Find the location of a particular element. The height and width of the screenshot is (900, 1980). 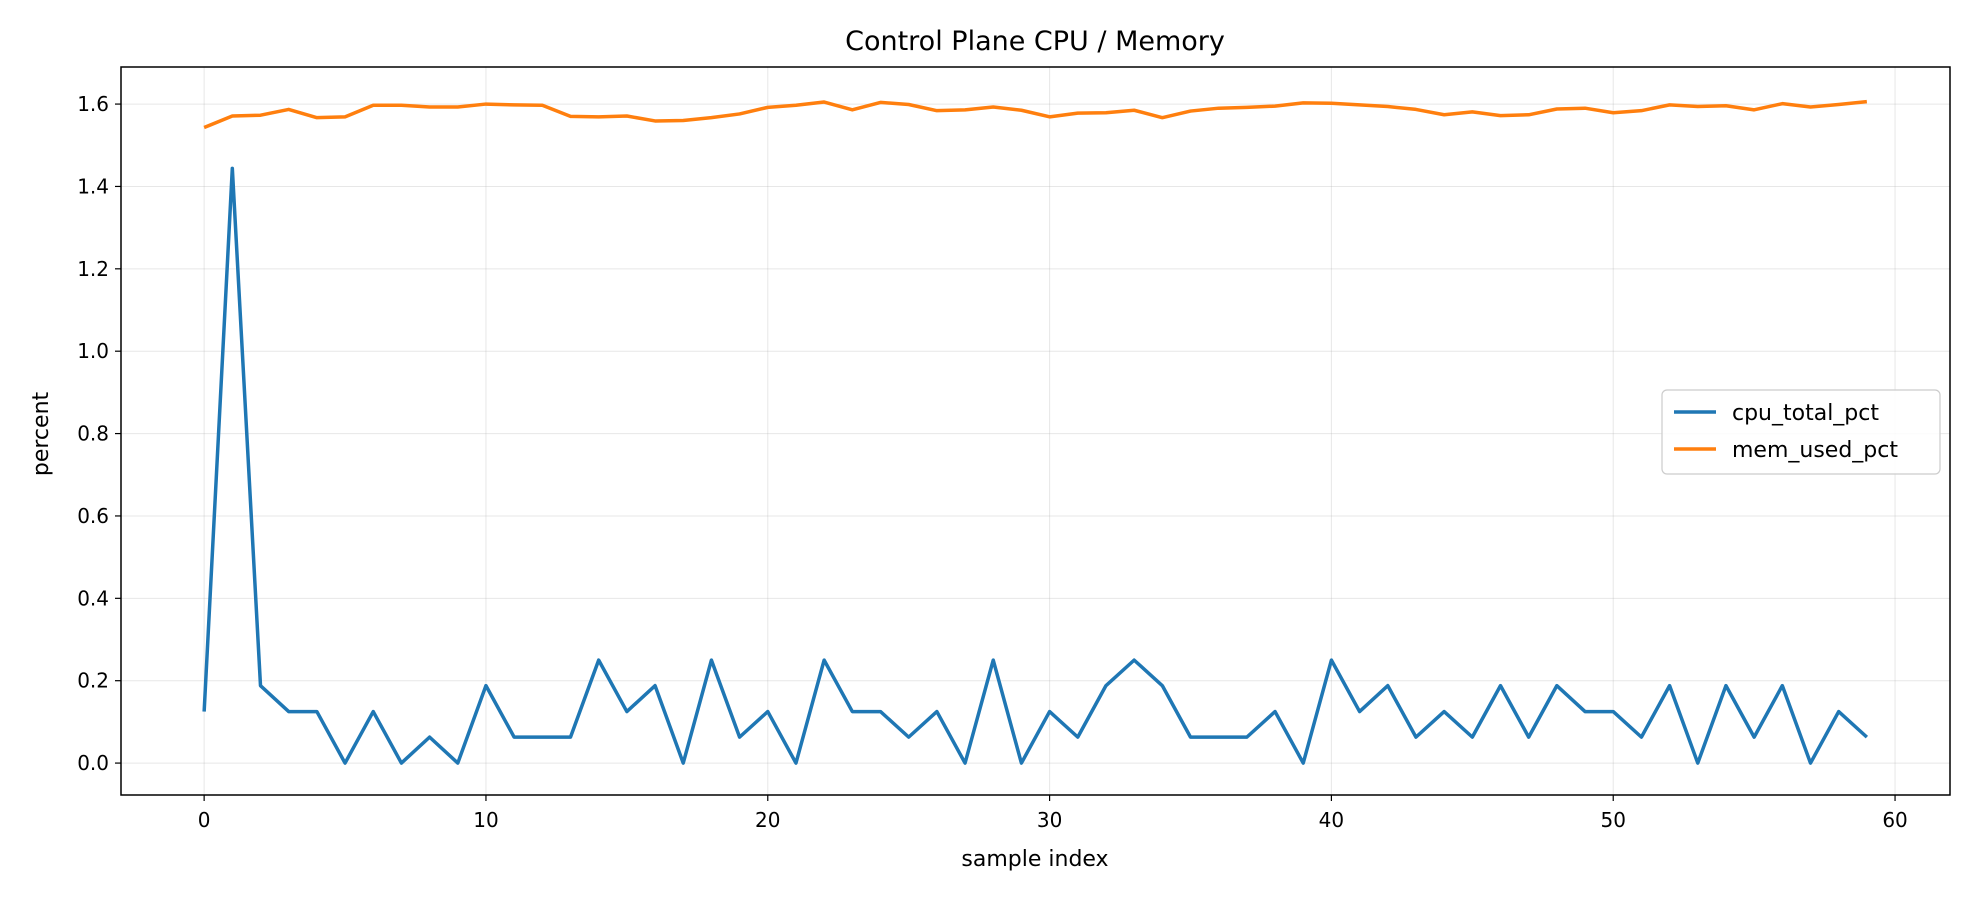

legend-box is located at coordinates (1801, 432).